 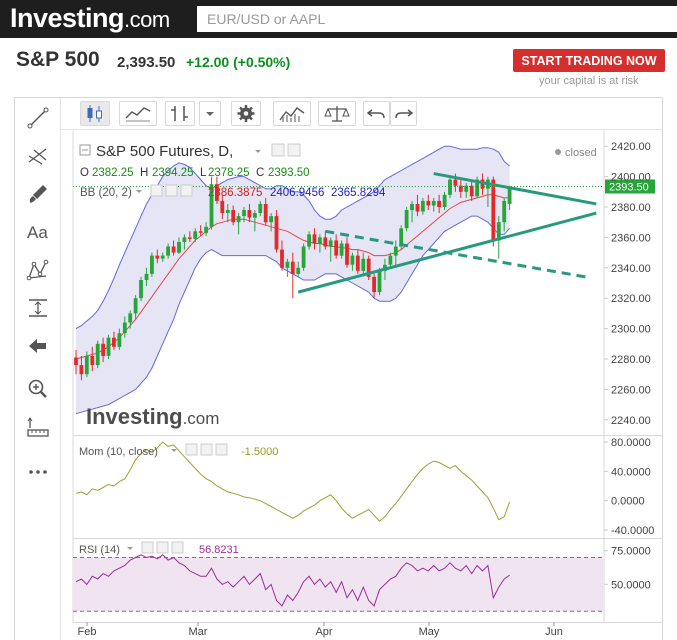 I want to click on legend-visibility-icon, so click(x=294, y=150).